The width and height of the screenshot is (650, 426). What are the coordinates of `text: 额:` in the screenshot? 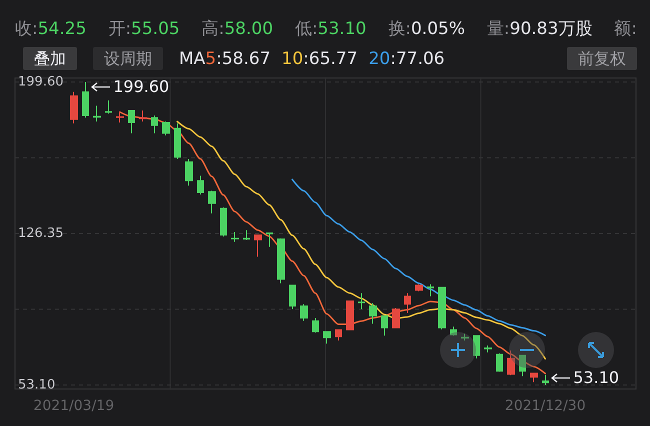 It's located at (625, 28).